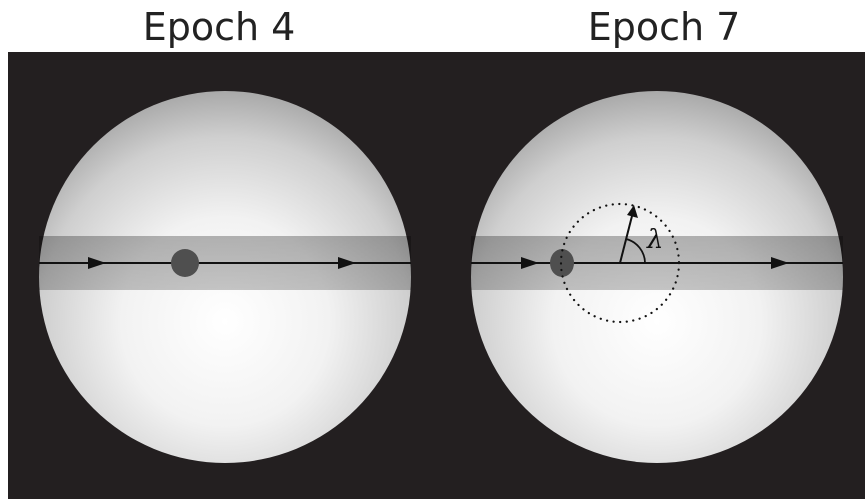 The height and width of the screenshot is (499, 865). Describe the element at coordinates (632, 211) in the screenshot. I see `arrow-head-icon` at that location.